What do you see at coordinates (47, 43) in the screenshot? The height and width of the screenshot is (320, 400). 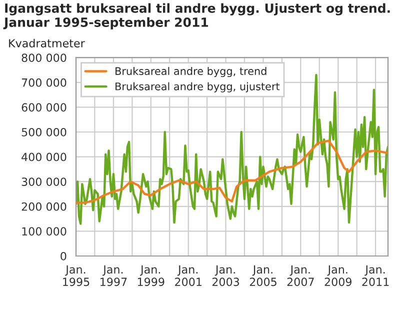 I see `y-axis-title: Kvadratmeter` at bounding box center [47, 43].